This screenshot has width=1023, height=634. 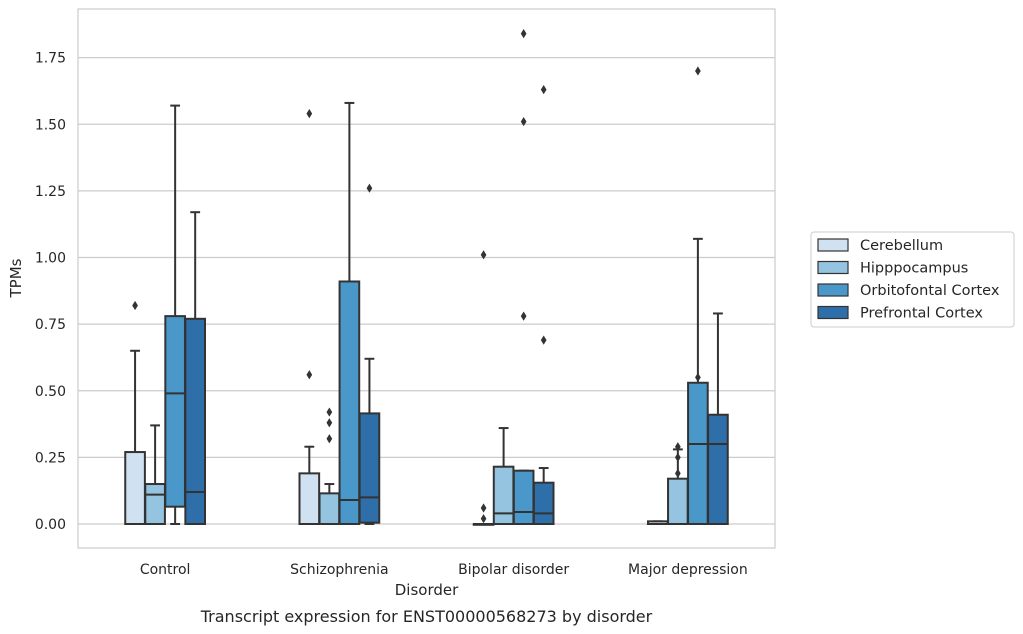 What do you see at coordinates (50, 125) in the screenshot?
I see `y-tick-label: 1.50` at bounding box center [50, 125].